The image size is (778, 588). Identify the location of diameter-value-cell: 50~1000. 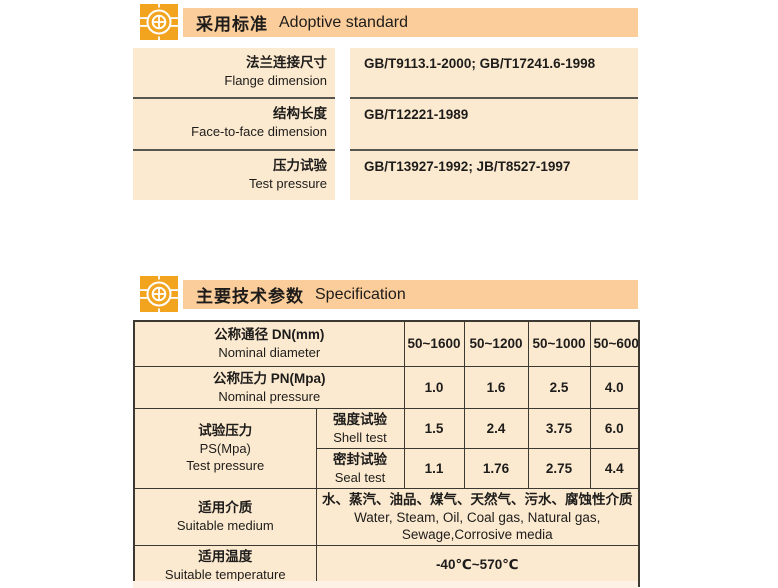
(559, 343).